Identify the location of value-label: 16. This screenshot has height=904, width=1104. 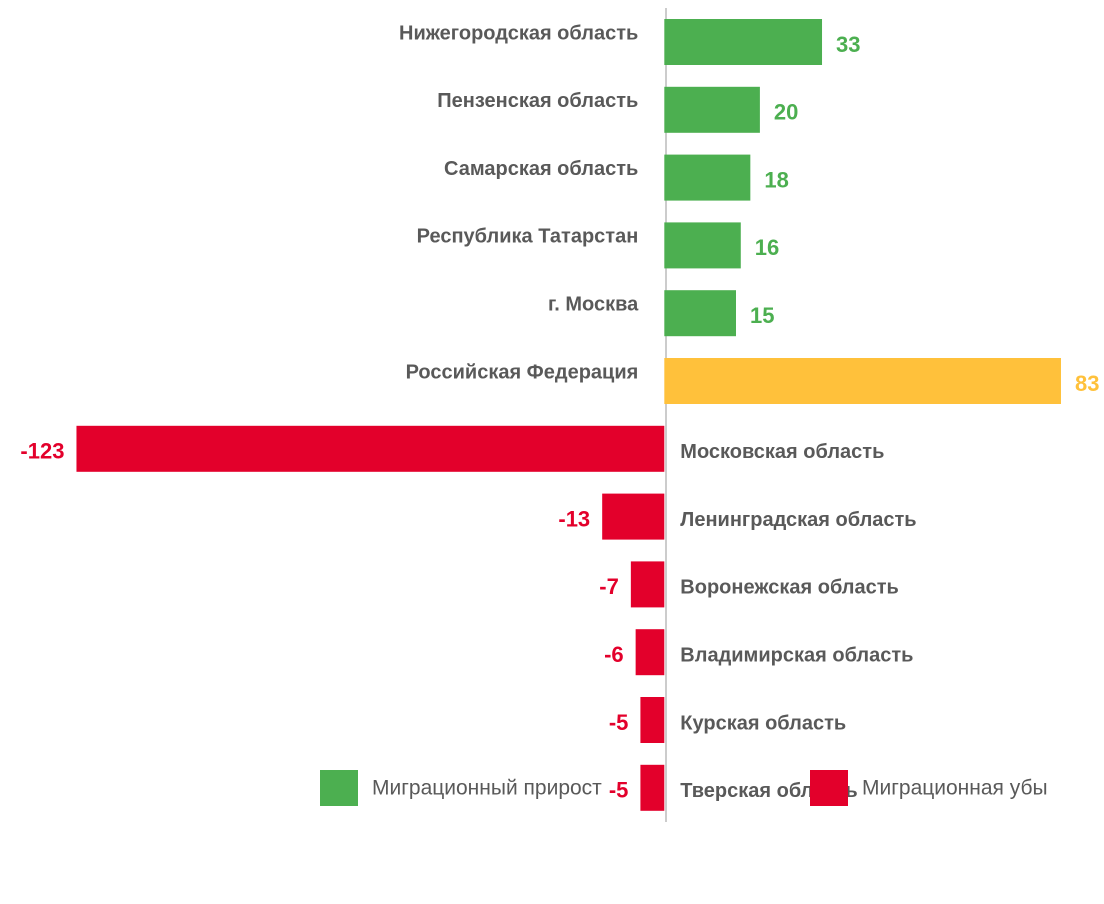
(767, 247).